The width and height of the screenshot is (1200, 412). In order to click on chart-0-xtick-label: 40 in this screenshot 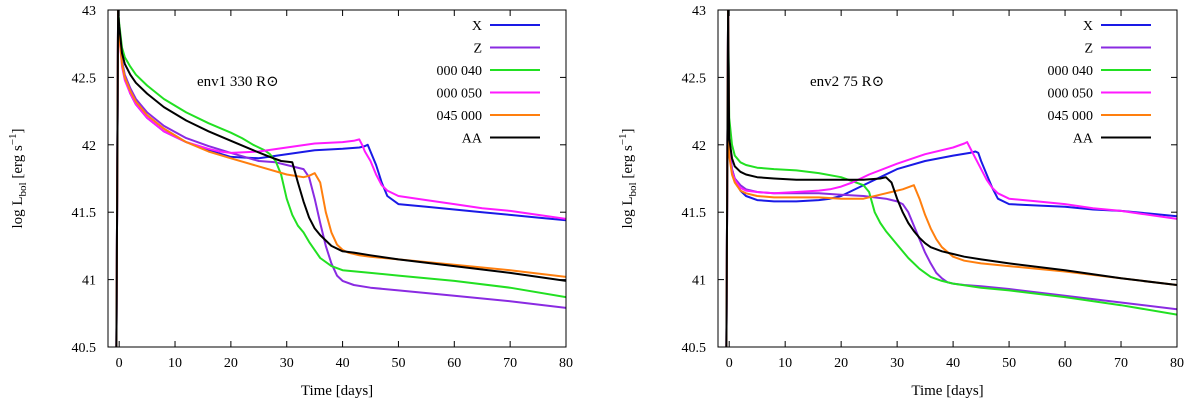, I will do `click(343, 363)`.